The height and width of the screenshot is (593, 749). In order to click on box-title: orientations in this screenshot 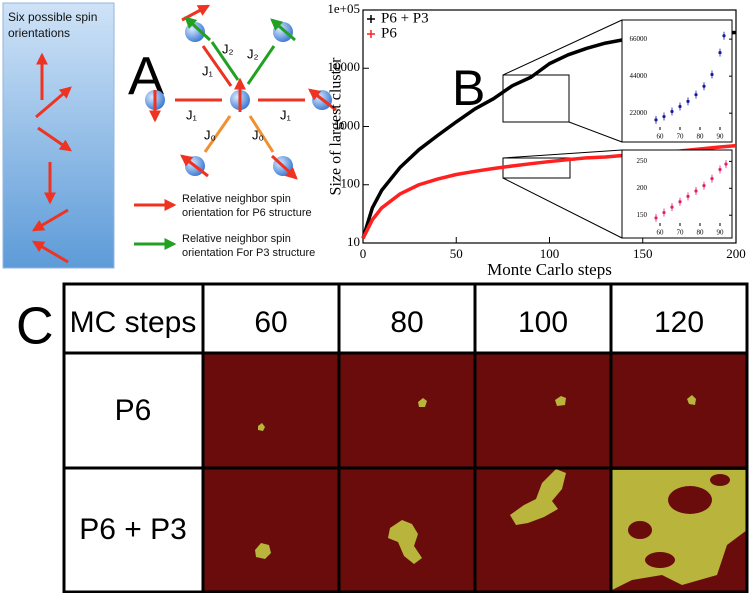, I will do `click(39, 33)`.